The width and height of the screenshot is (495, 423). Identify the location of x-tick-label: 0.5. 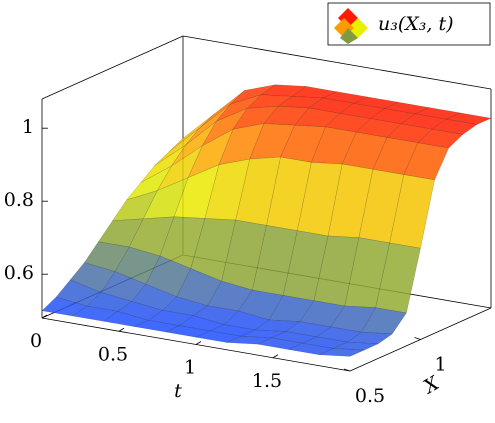
(113, 354).